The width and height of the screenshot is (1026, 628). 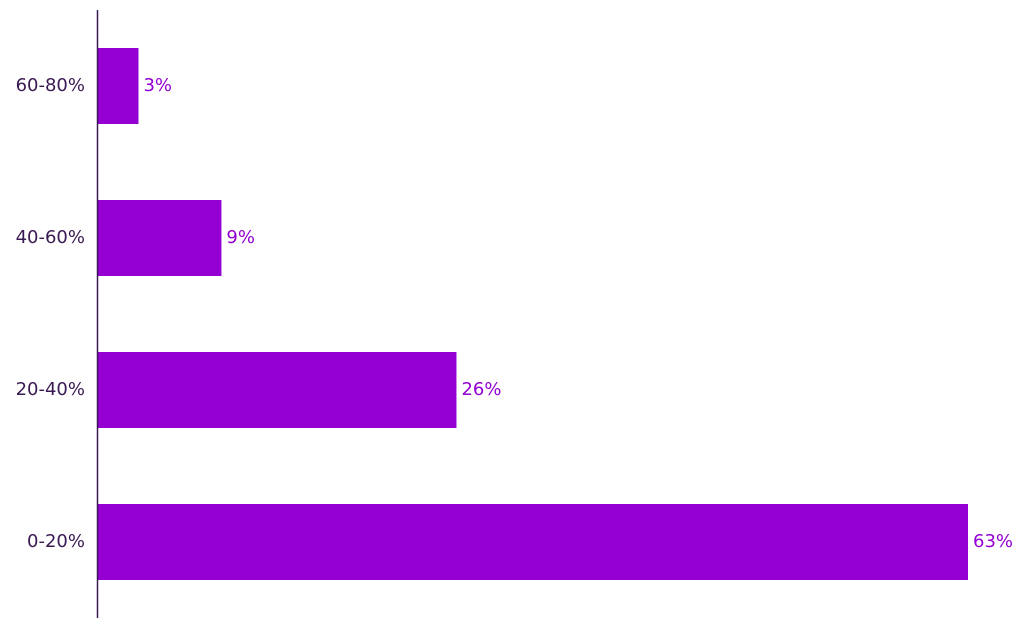 What do you see at coordinates (50, 313) in the screenshot?
I see `category-labels: 60-80% 40-60% 20-40% 0-20%` at bounding box center [50, 313].